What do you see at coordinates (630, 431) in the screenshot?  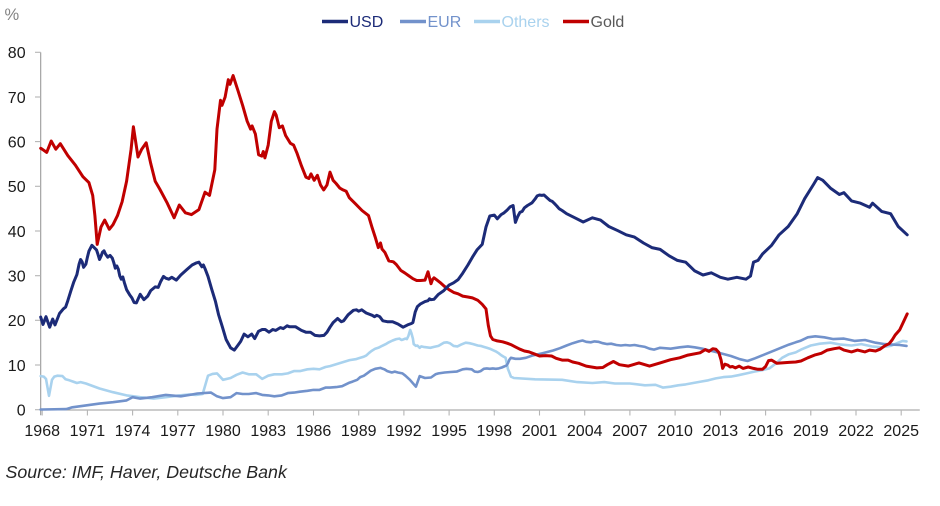 I see `svg-text: 2007` at bounding box center [630, 431].